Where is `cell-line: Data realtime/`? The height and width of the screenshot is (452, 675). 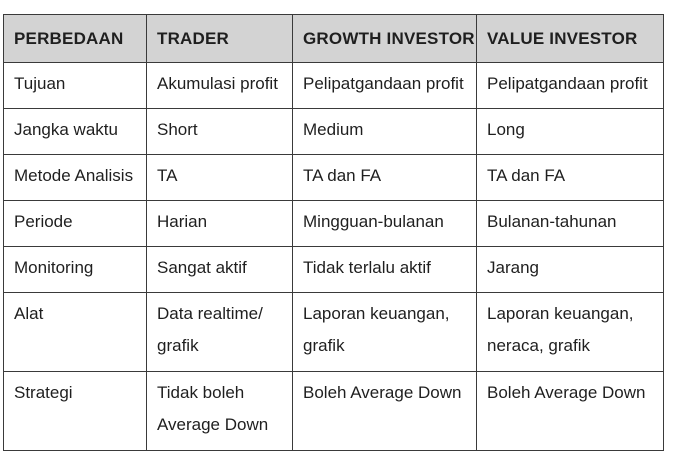 cell-line: Data realtime/ is located at coordinates (210, 313).